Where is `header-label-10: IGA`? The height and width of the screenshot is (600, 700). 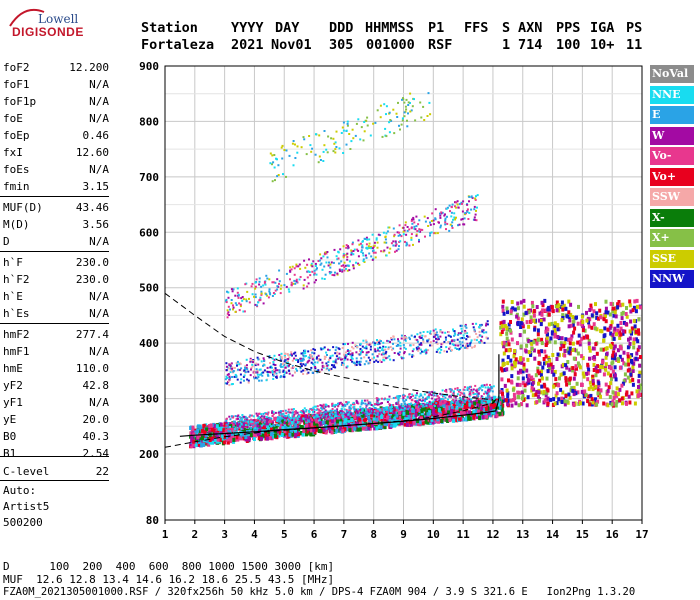 header-label-10: IGA is located at coordinates (602, 28).